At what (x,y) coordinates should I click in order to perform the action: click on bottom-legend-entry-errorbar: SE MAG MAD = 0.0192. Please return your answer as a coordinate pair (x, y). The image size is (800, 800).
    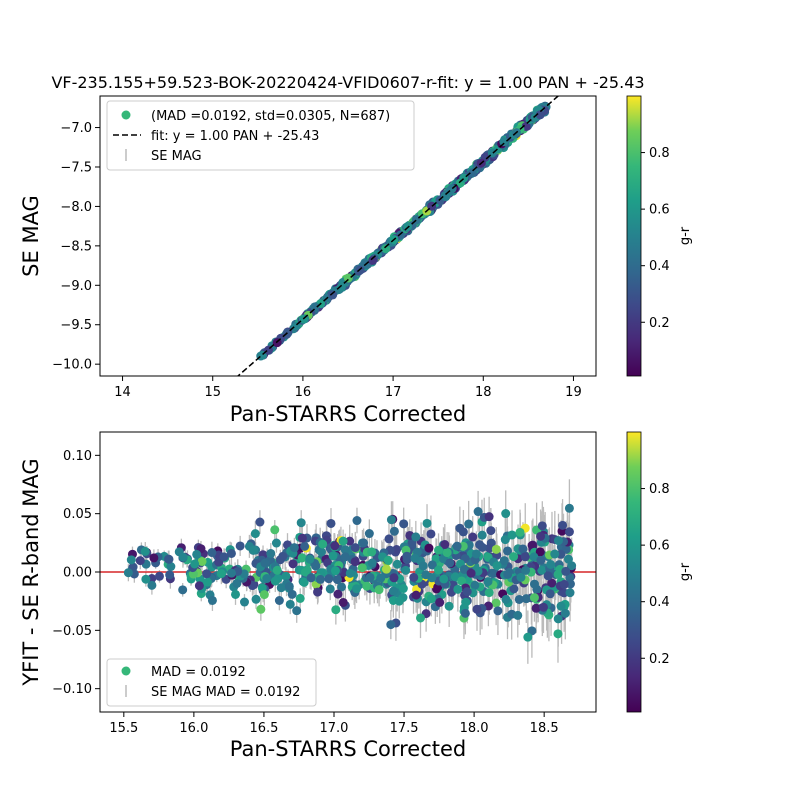
    Looking at the image, I should click on (225, 692).